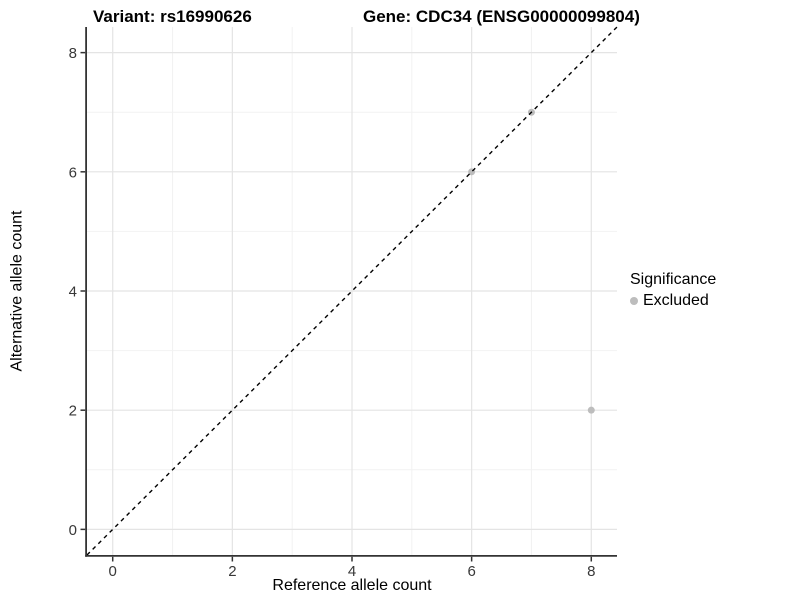 This screenshot has height=600, width=800. Describe the element at coordinates (73, 172) in the screenshot. I see `y-tick-label: 6` at that location.